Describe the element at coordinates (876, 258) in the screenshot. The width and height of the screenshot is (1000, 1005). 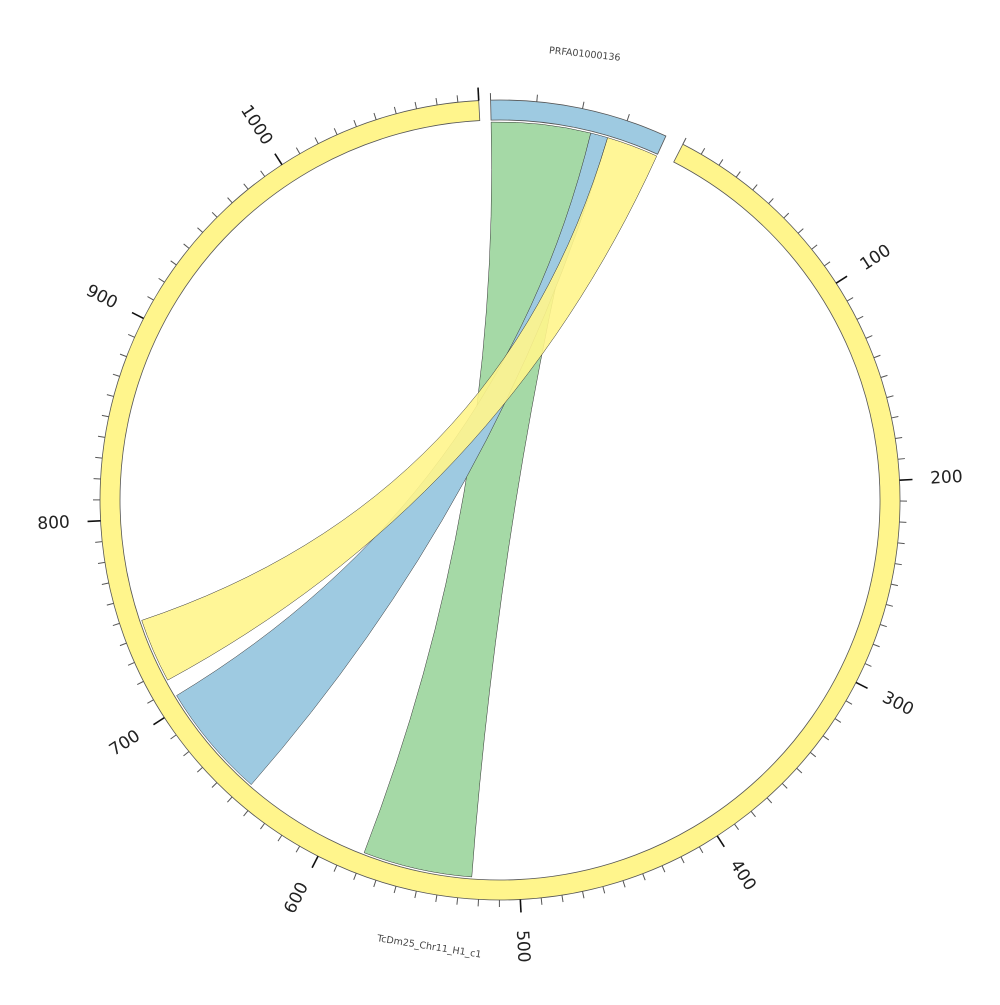
I see `tick-label-100: 100` at that location.